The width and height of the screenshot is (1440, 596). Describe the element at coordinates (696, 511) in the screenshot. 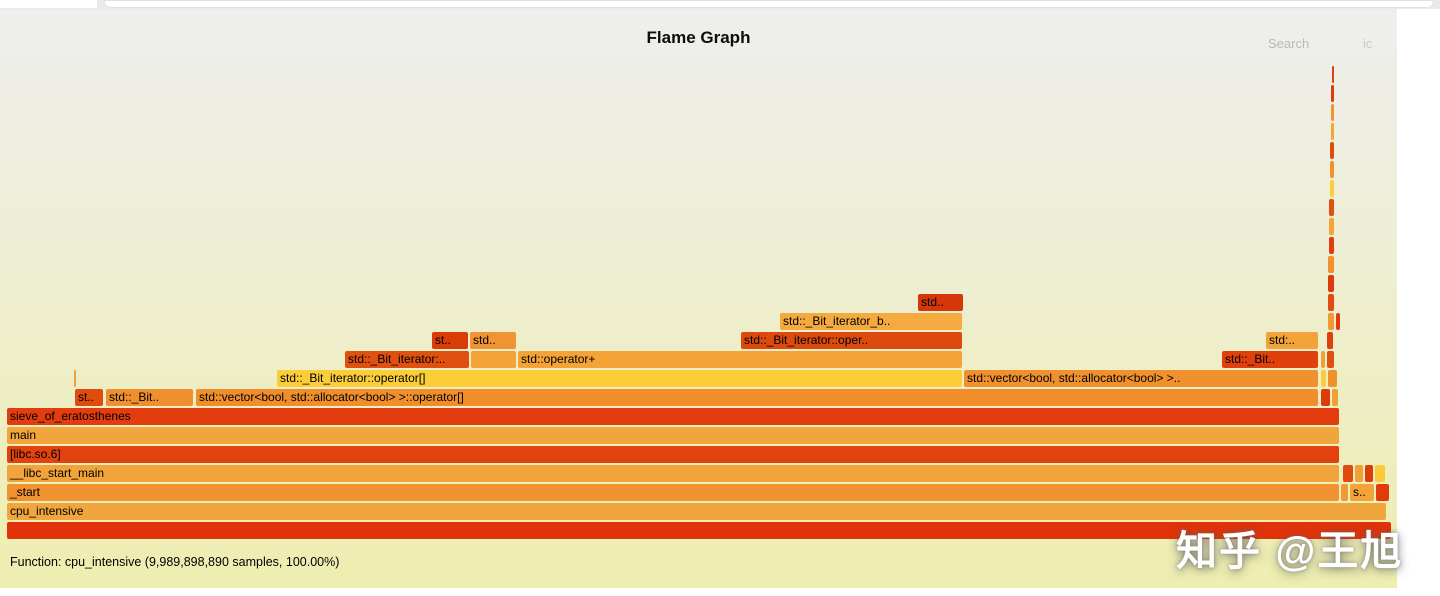

I see `flame-frame: cpu_intensive` at that location.